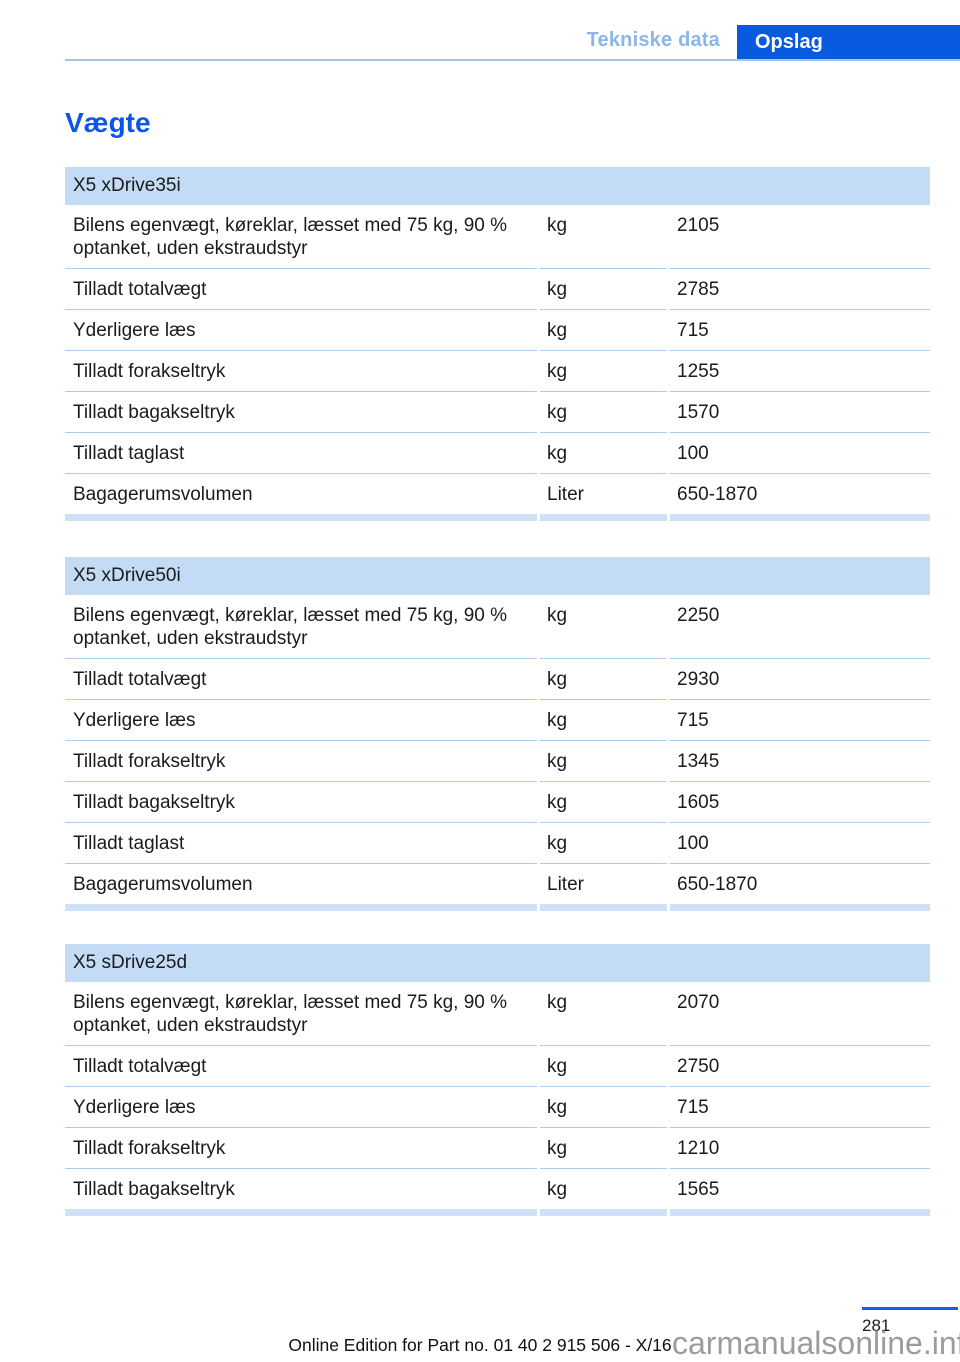 The height and width of the screenshot is (1362, 960). Describe the element at coordinates (800, 237) in the screenshot. I see `row-value: 2105` at that location.